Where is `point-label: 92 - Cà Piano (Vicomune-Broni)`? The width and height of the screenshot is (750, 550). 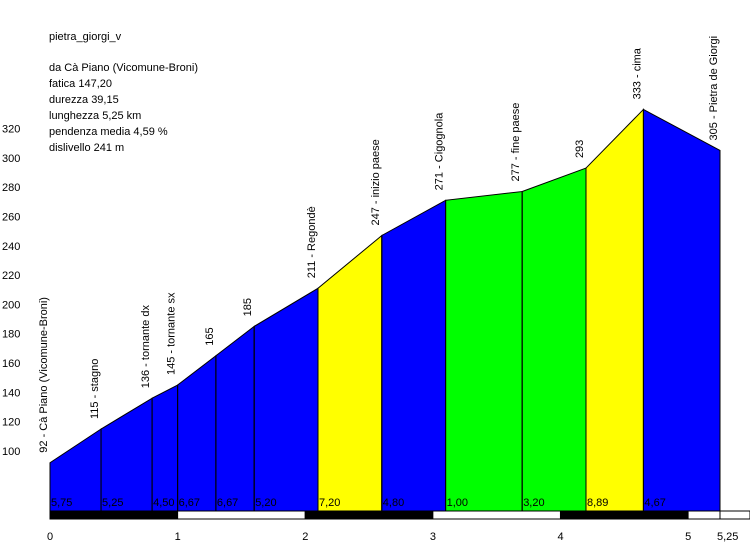 point-label: 92 - Cà Piano (Vicomune-Broni) is located at coordinates (44, 375).